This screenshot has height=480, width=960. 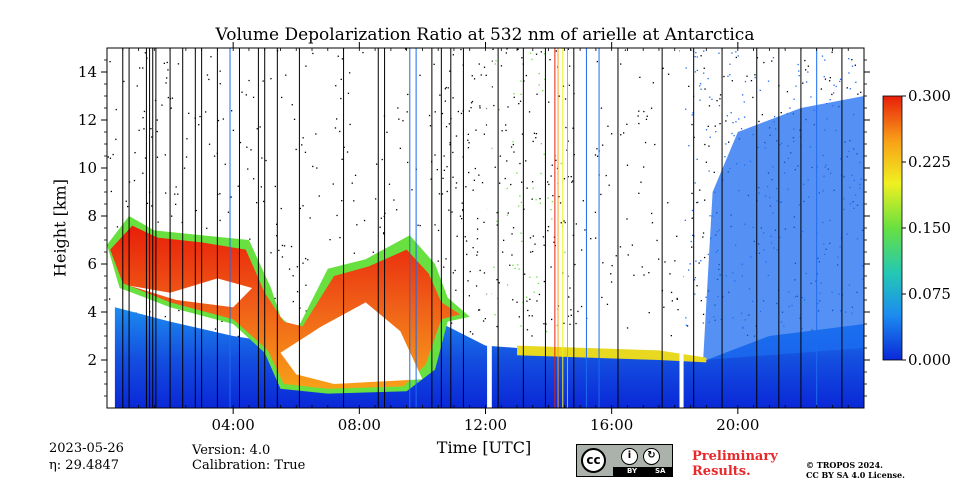 I want to click on colorbar-tick-label: 0.225, so click(x=929, y=162).